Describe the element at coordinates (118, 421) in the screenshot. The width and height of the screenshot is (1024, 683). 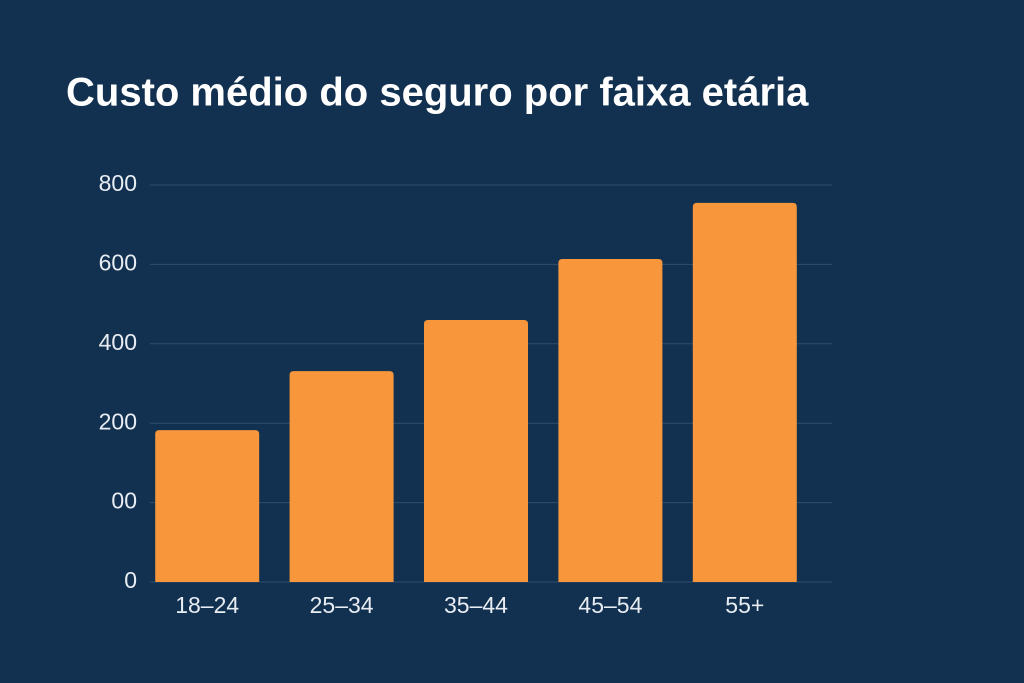
I see `y-tick-label: 200` at that location.